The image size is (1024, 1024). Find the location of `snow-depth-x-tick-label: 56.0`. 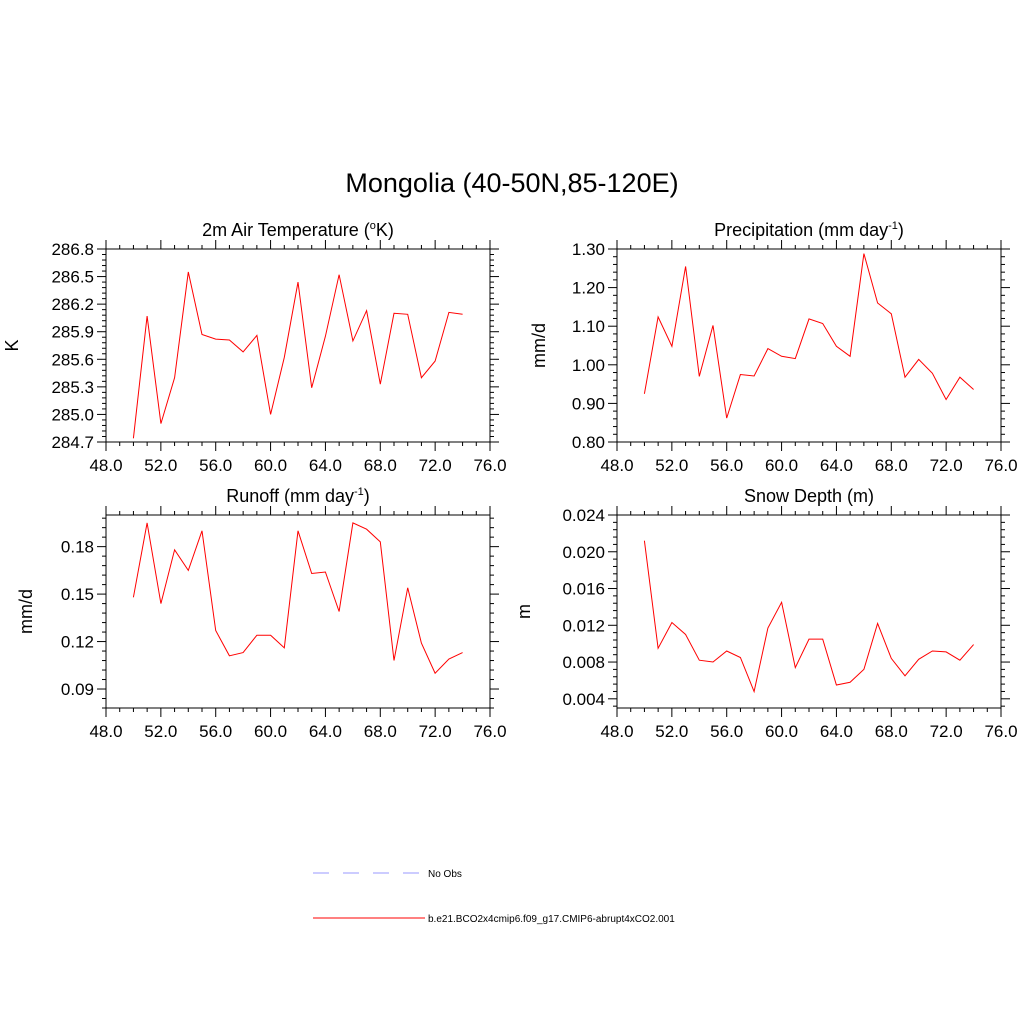

snow-depth-x-tick-label: 56.0 is located at coordinates (726, 731).